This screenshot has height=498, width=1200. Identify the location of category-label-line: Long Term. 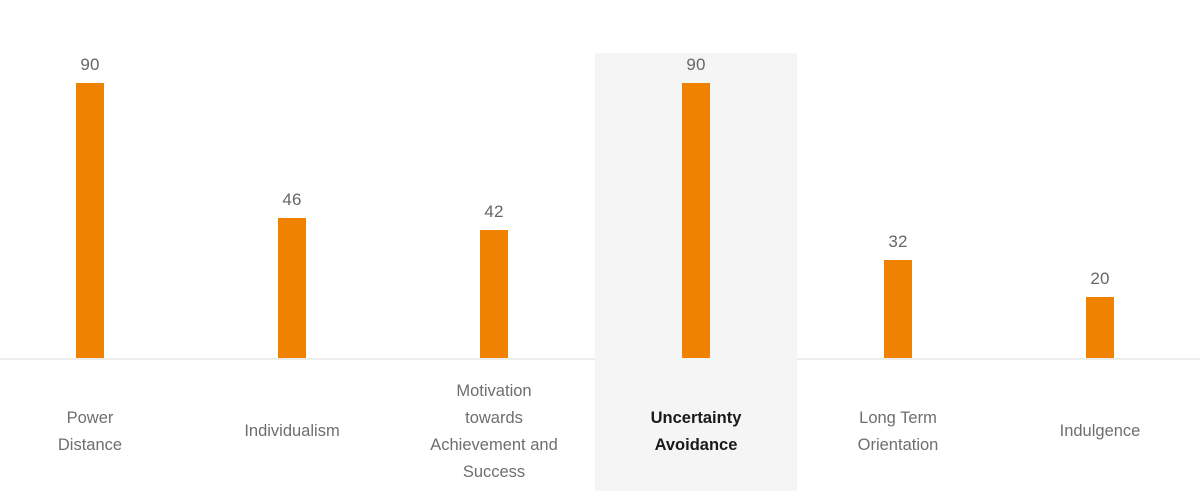
(898, 417).